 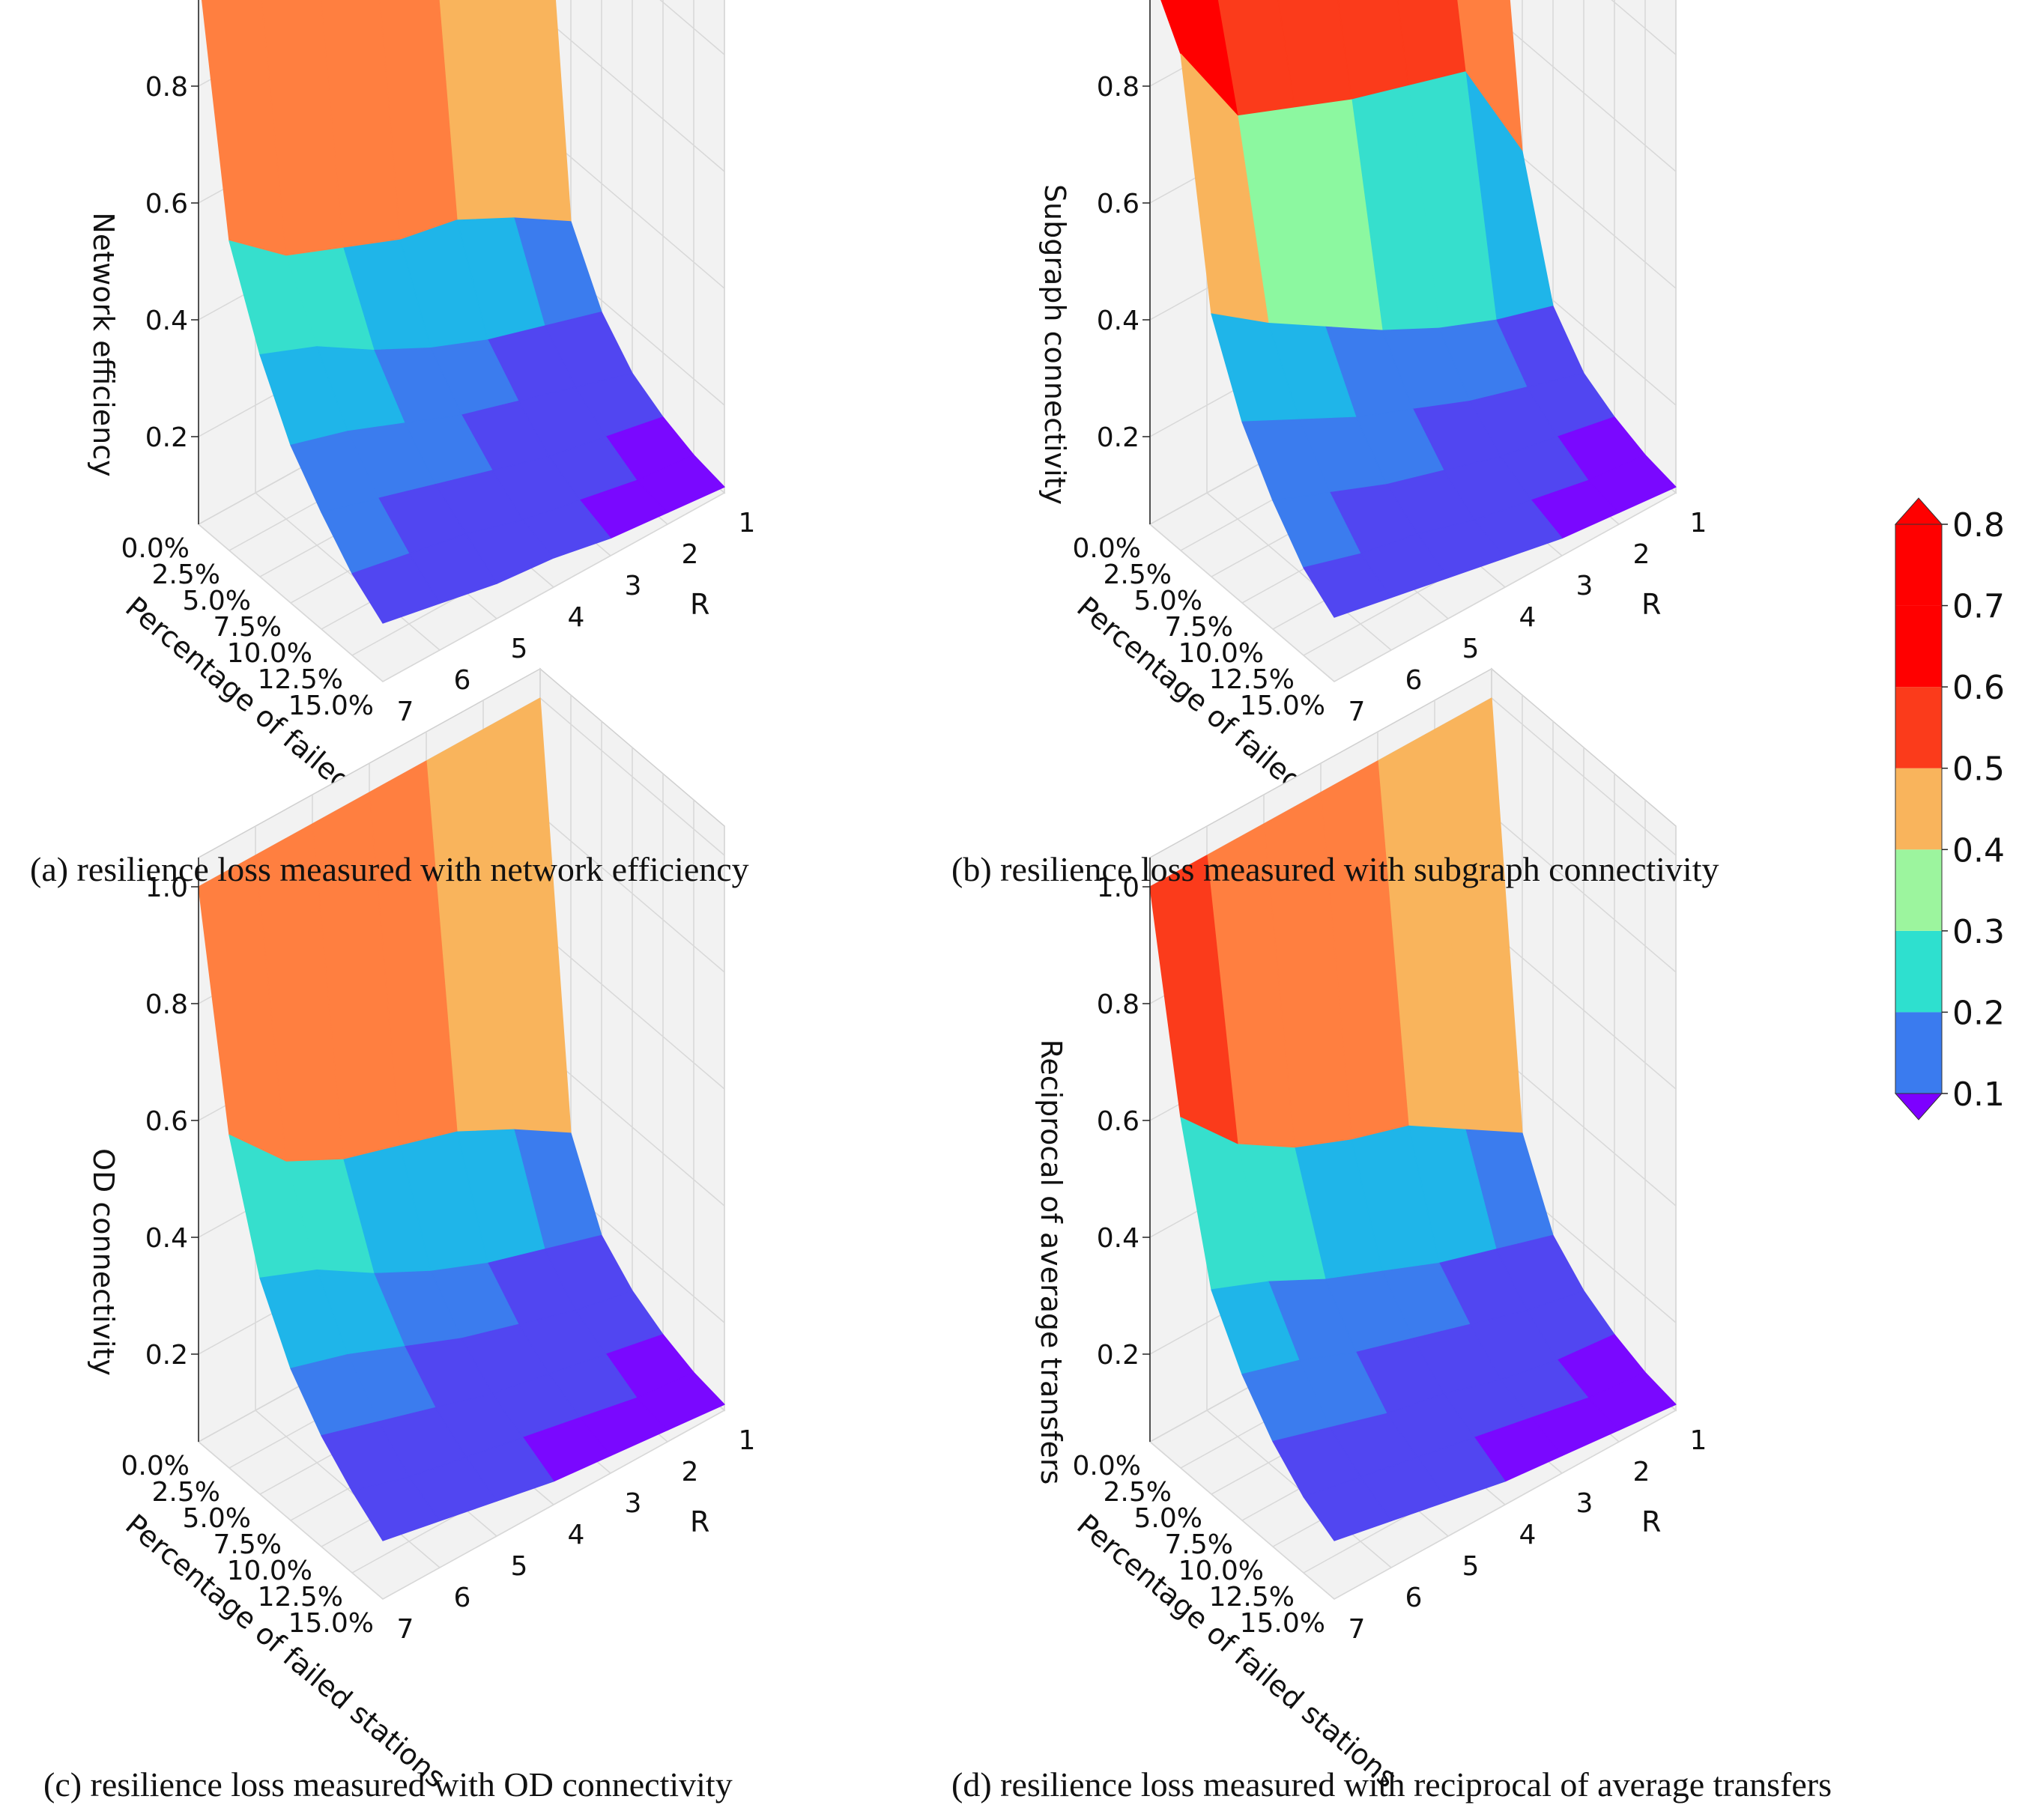 I want to click on colorbar-over-arrow, so click(x=1918, y=511).